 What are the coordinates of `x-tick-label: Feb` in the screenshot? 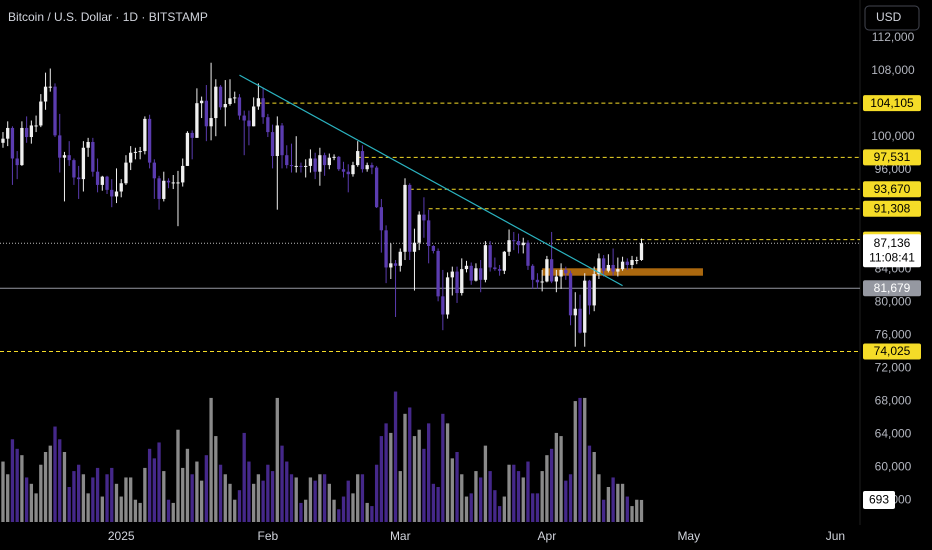 It's located at (267, 536).